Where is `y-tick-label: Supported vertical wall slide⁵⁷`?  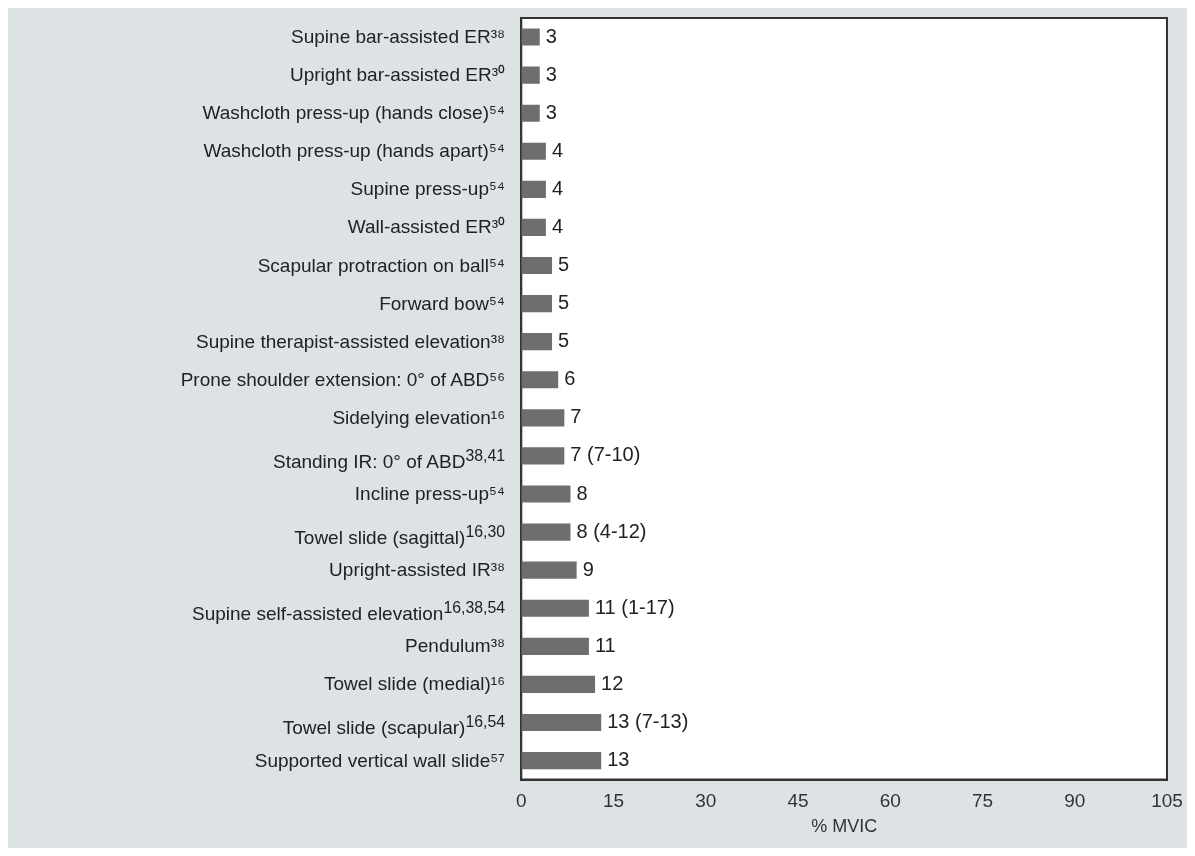 y-tick-label: Supported vertical wall slide⁵⁷ is located at coordinates (379, 760).